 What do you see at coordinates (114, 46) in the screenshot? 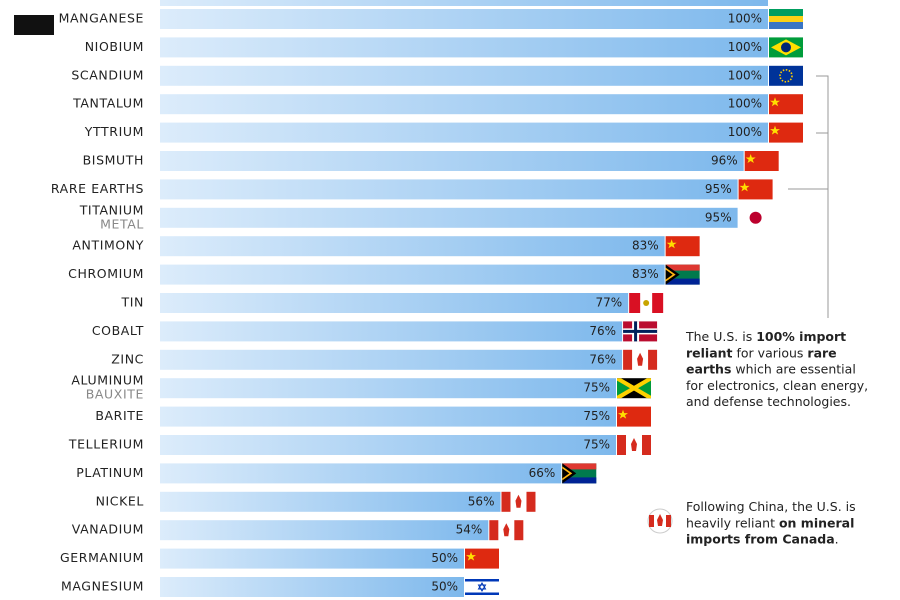
I see `category-label: NIOBIUM` at bounding box center [114, 46].